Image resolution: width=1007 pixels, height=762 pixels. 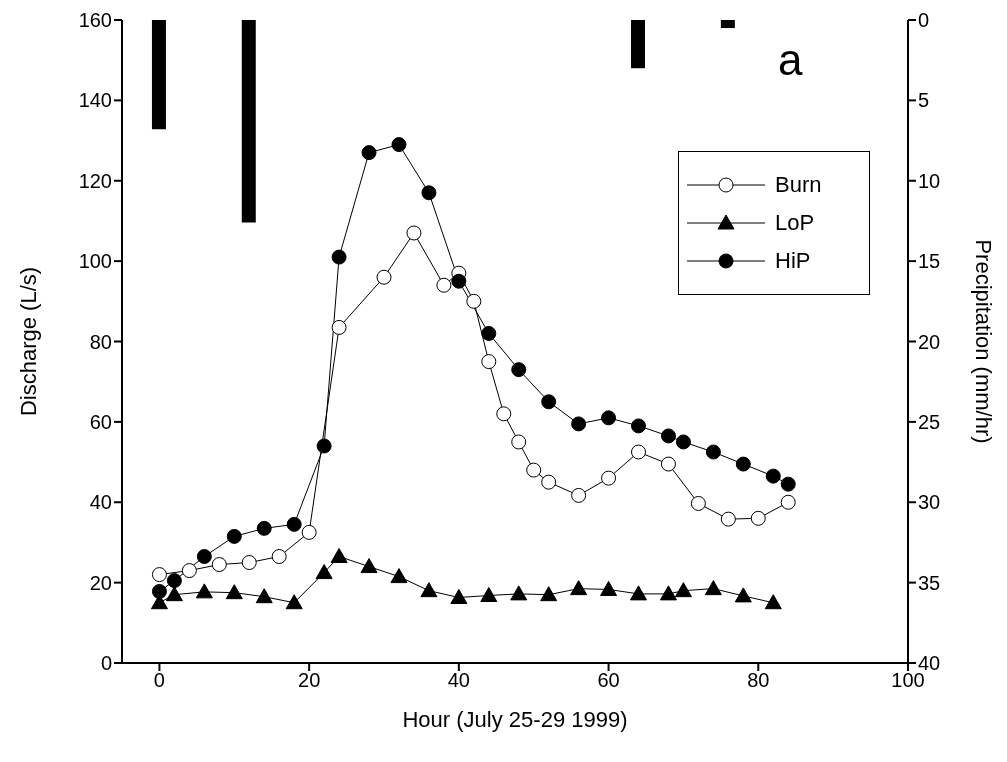 What do you see at coordinates (95, 261) in the screenshot?
I see `y-tick-label: 100` at bounding box center [95, 261].